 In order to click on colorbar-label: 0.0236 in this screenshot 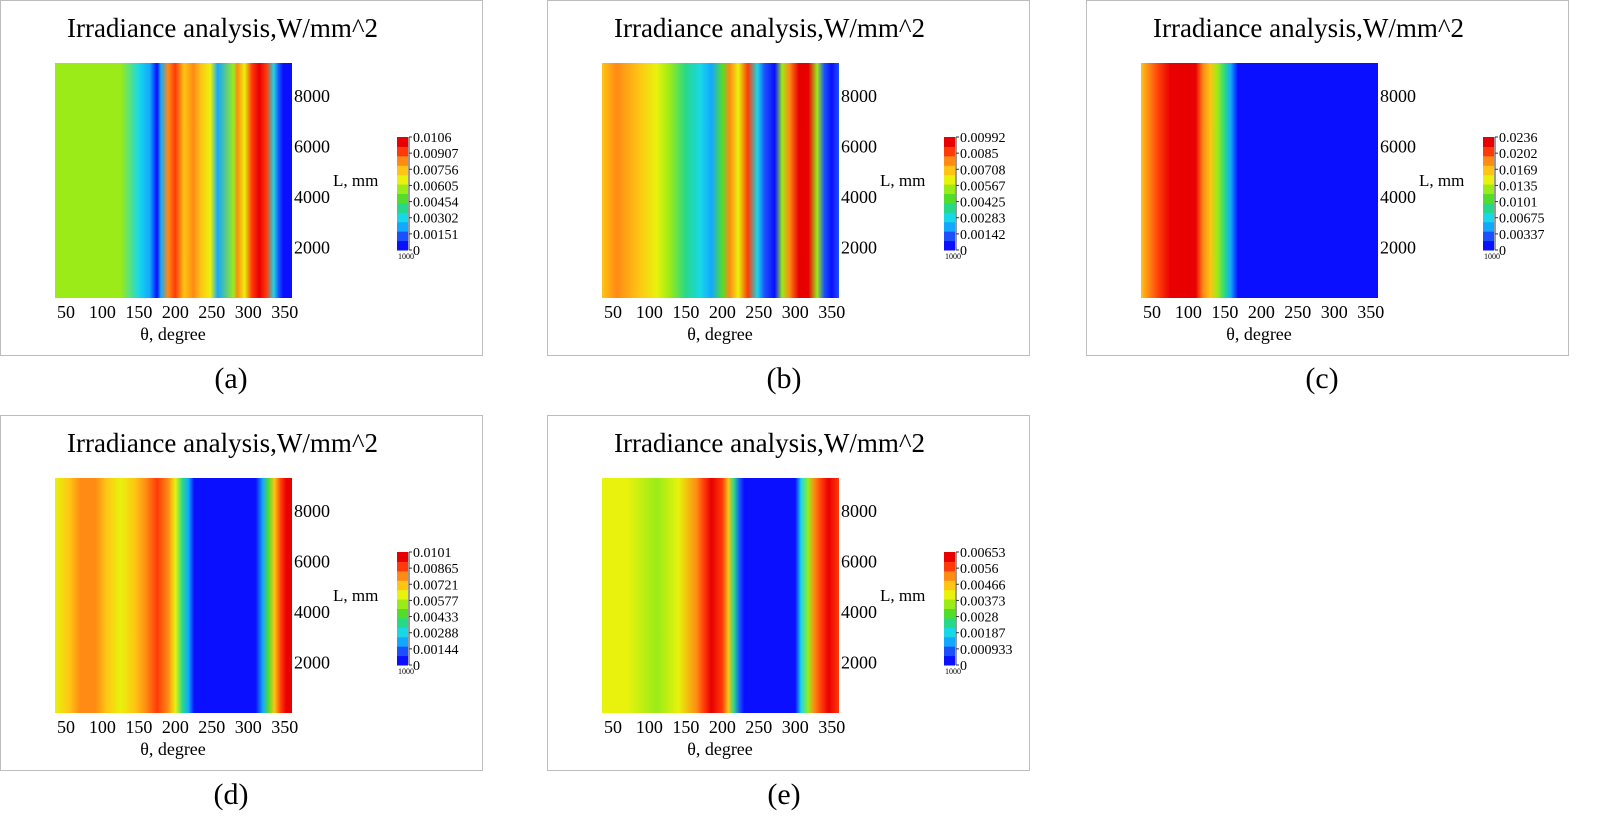, I will do `click(1518, 138)`.